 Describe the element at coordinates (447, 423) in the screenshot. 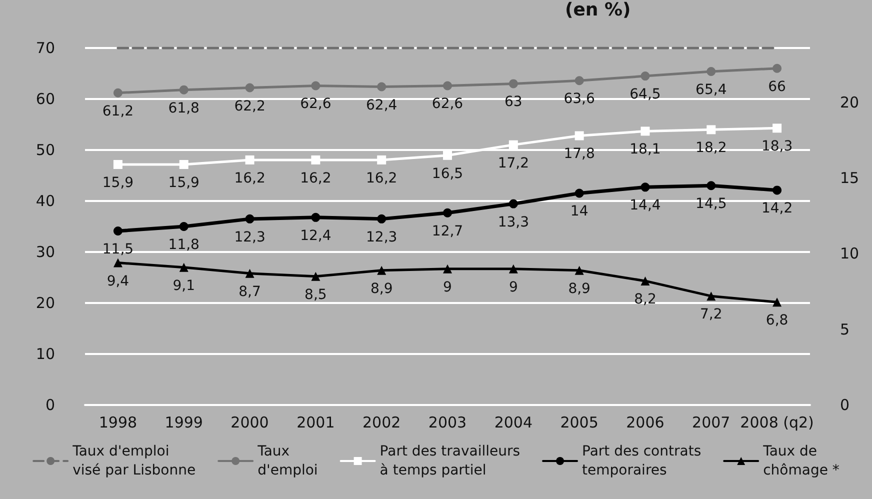

I see `x-tick-label: 2003` at that location.